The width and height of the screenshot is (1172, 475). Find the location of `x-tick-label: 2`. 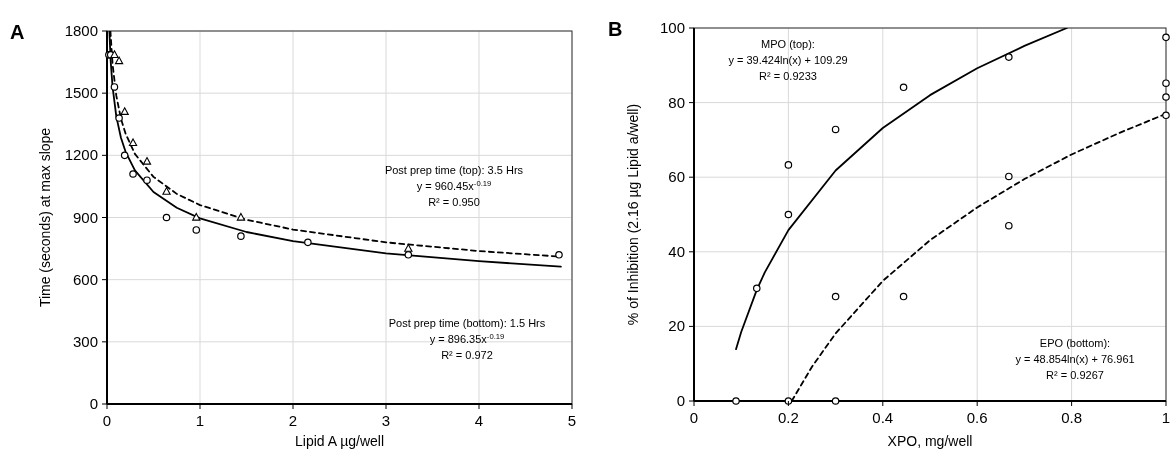

x-tick-label: 2 is located at coordinates (293, 420).